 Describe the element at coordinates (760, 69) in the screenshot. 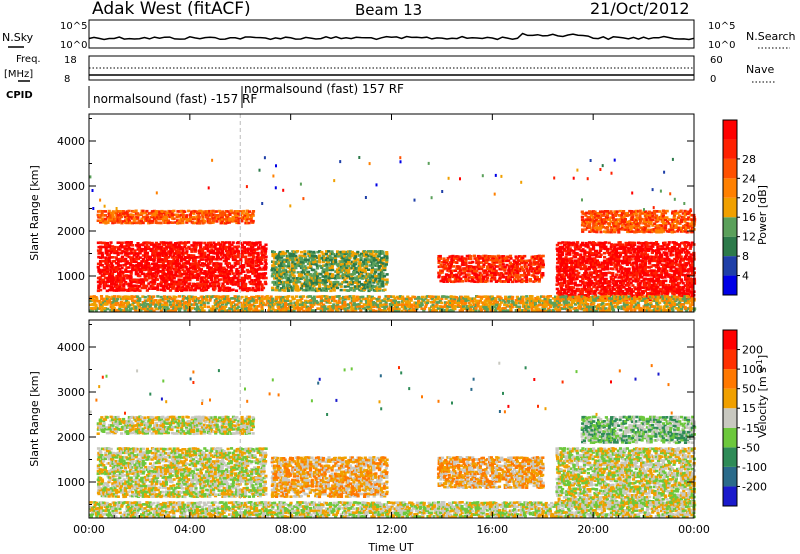

I see `nave-label: Nave` at that location.